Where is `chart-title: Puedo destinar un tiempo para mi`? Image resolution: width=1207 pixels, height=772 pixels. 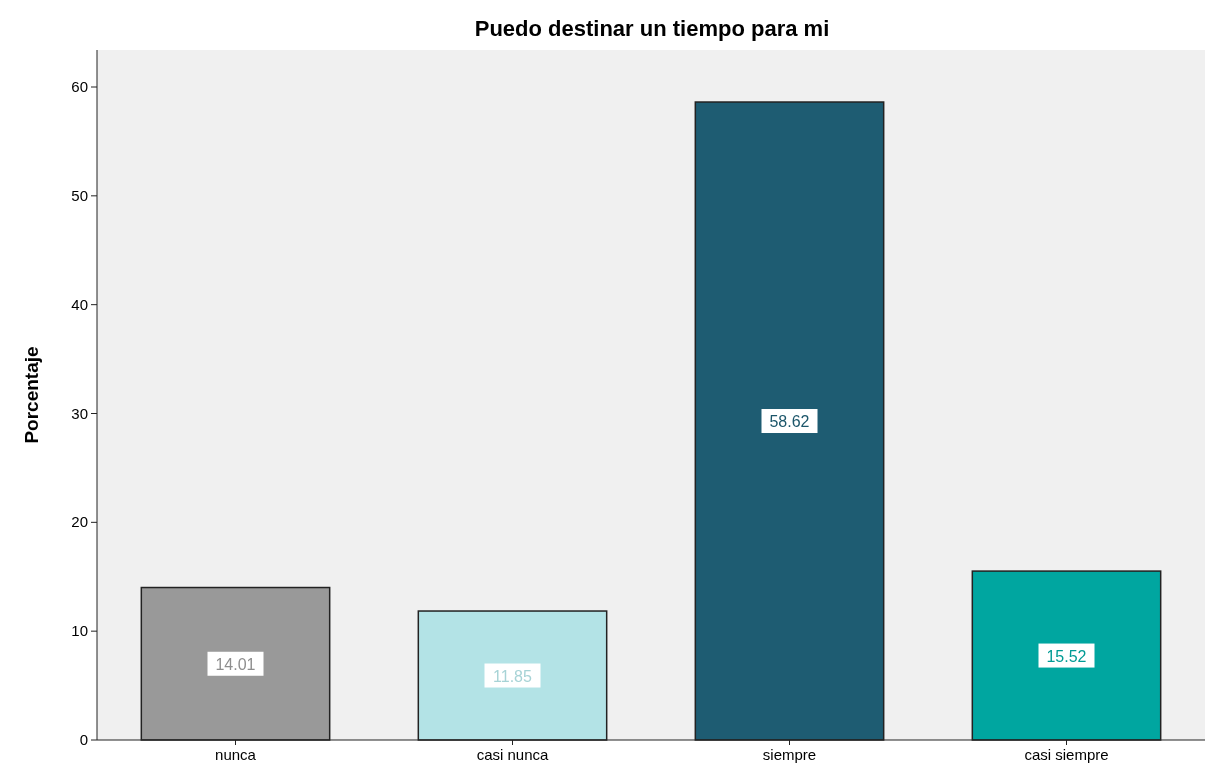 chart-title: Puedo destinar un tiempo para mi is located at coordinates (652, 28).